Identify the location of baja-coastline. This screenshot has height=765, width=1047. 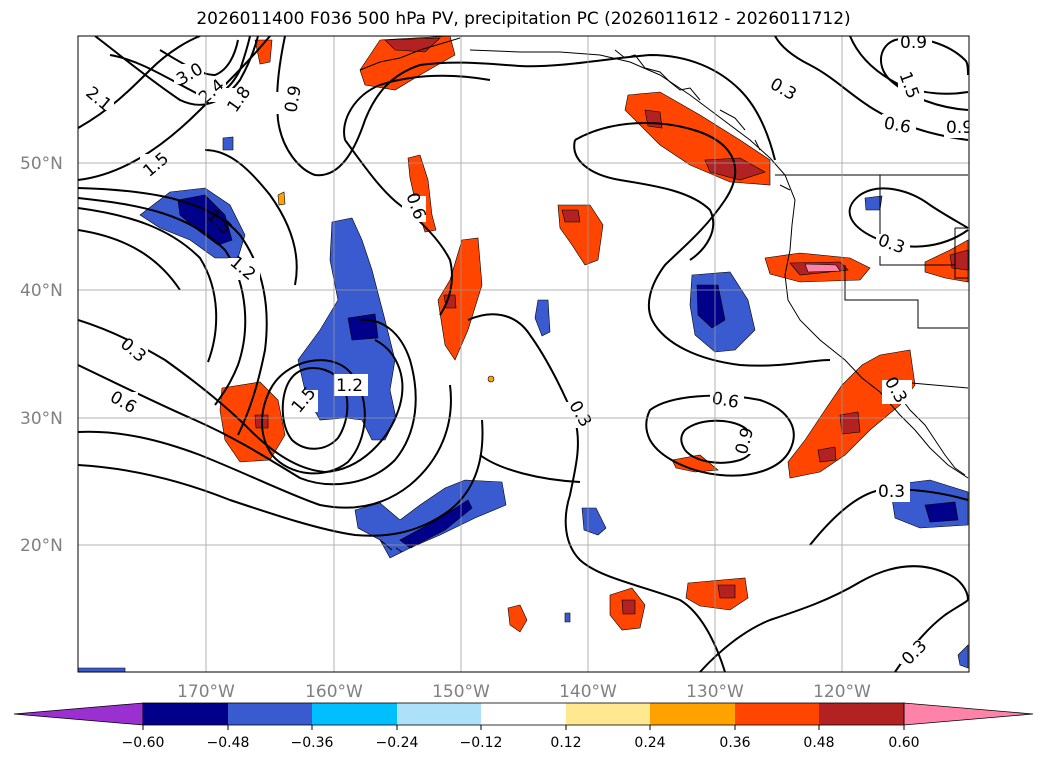
(930, 432).